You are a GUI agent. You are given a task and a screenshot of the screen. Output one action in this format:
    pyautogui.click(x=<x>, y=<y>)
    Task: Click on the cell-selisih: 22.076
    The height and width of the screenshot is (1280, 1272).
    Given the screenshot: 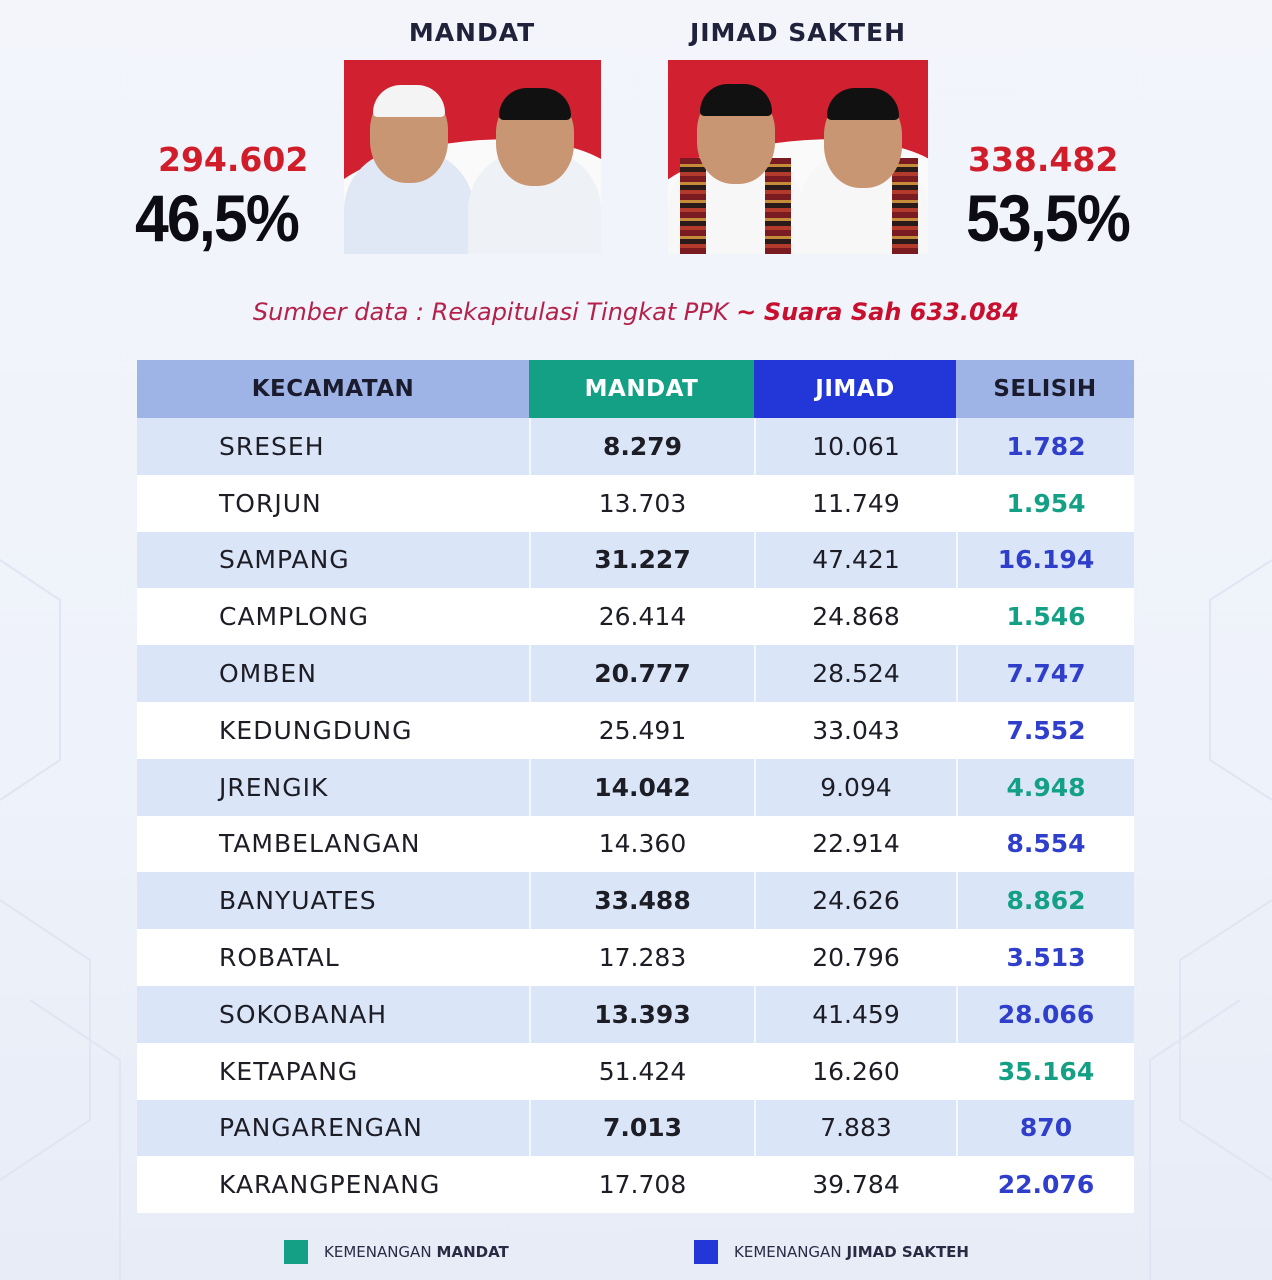 What is the action you would take?
    pyautogui.click(x=1045, y=1185)
    